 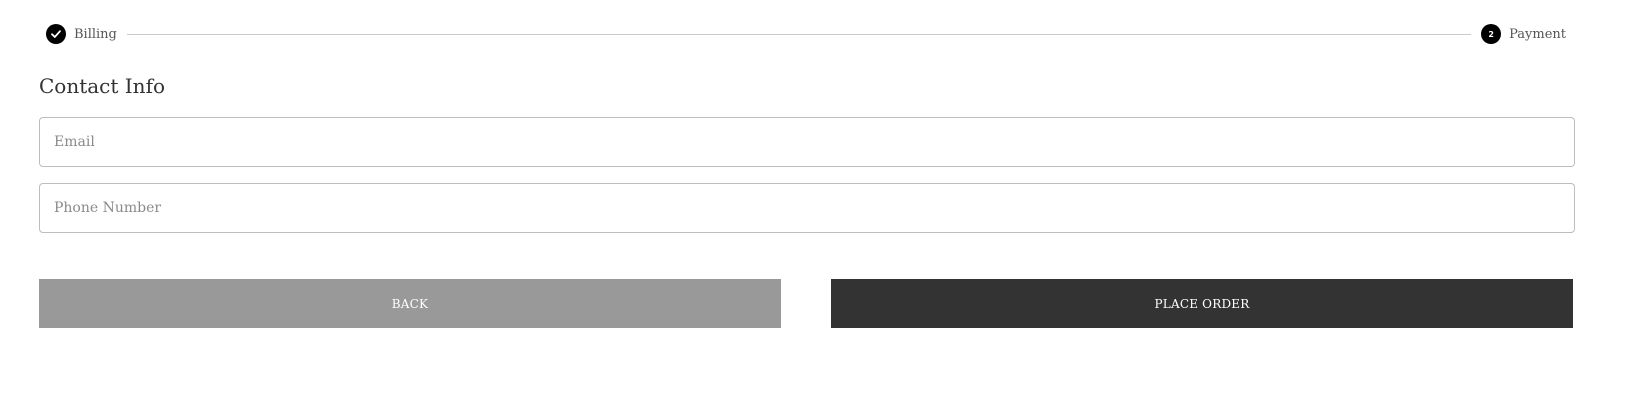 I want to click on step-payment-number: 2, so click(x=1491, y=34).